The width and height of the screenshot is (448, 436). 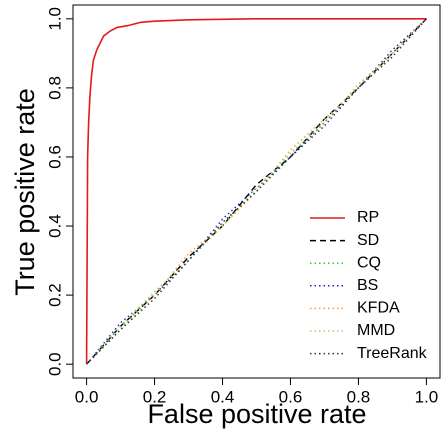 I want to click on x-axis-label: False positive rate, so click(x=256, y=414).